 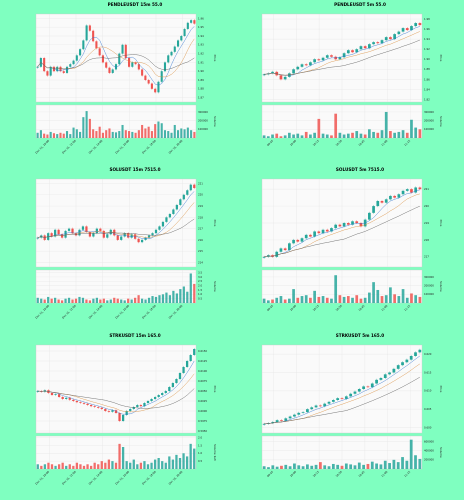 I want to click on volume-tick-label: 300000, so click(x=203, y=112).